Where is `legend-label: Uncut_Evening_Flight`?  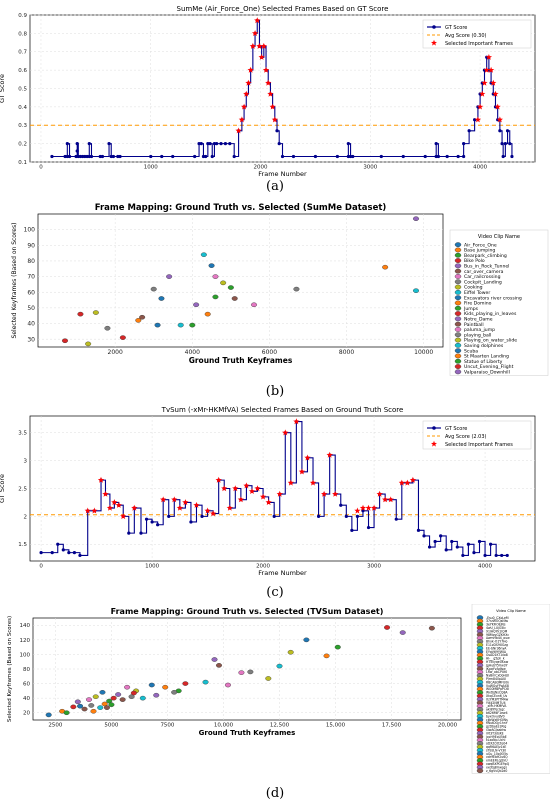 legend-label: Uncut_Evening_Flight is located at coordinates (489, 367).